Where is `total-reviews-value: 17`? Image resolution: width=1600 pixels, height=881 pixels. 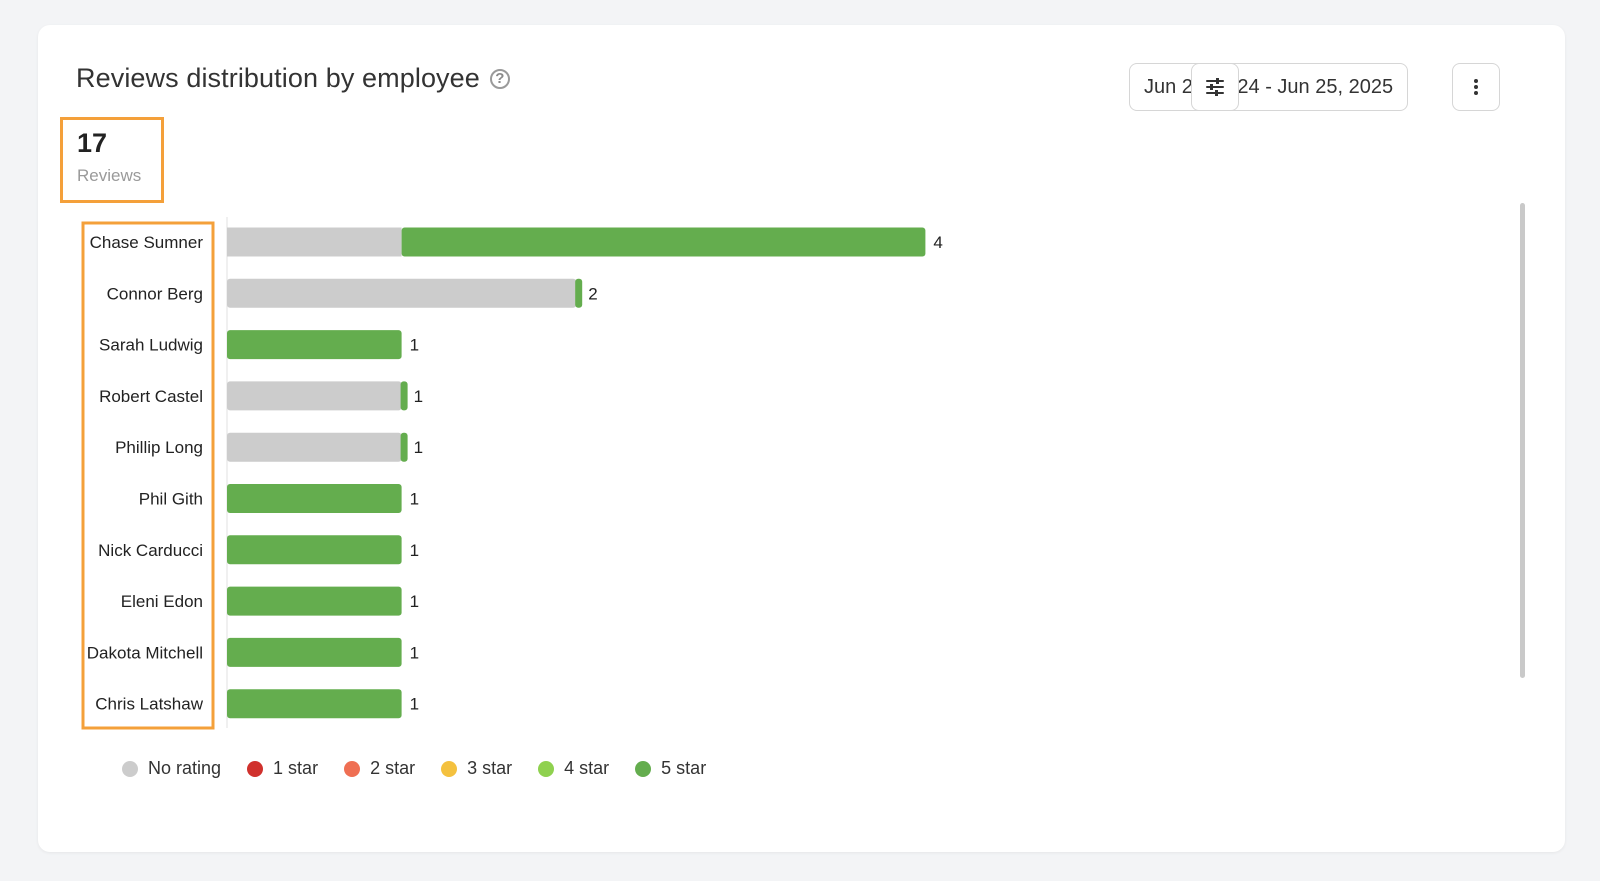
total-reviews-value: 17 is located at coordinates (92, 143).